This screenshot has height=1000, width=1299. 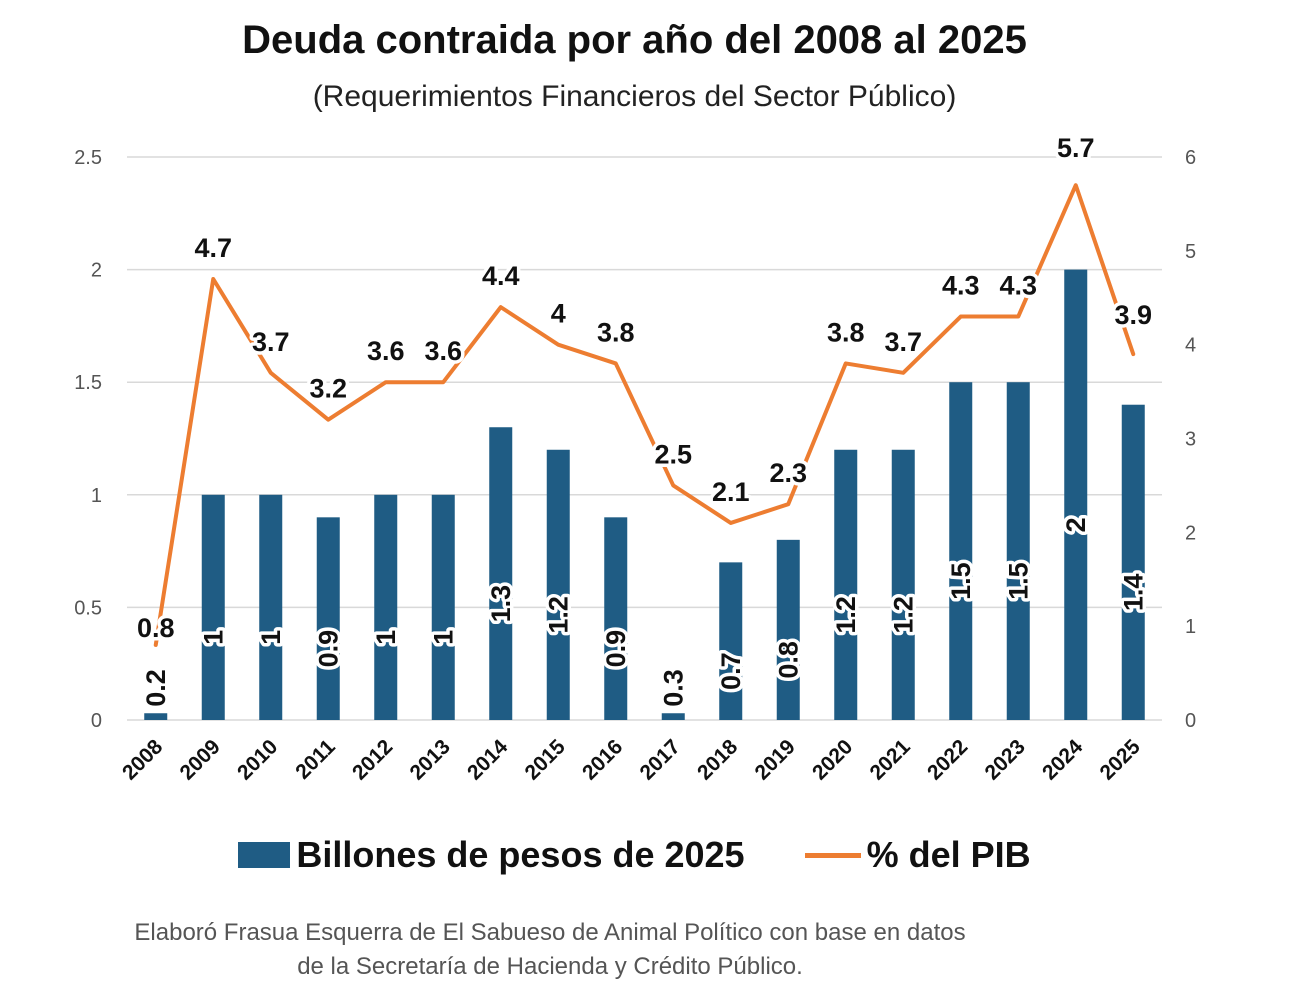 I want to click on line-data-label: 2.3, so click(x=788, y=473).